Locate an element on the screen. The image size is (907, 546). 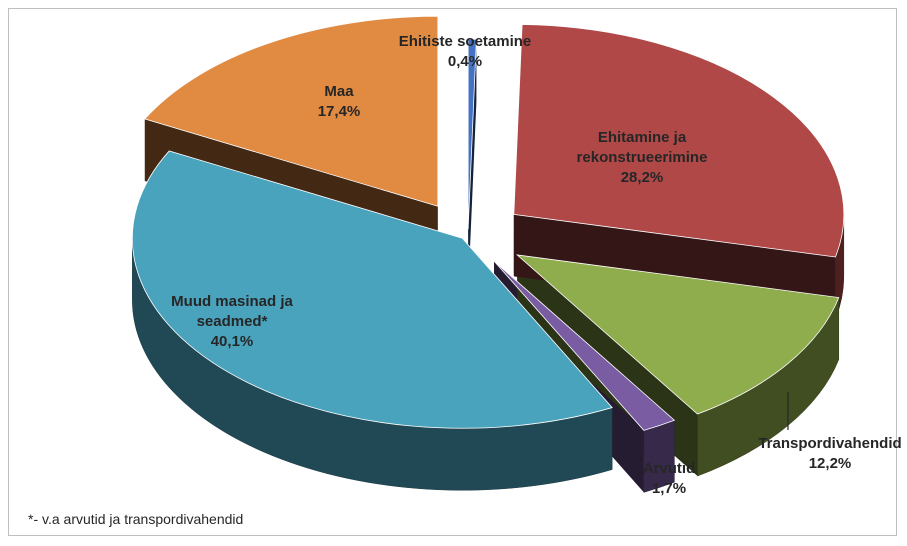
slice-name-label: Arvutid is located at coordinates (669, 468).